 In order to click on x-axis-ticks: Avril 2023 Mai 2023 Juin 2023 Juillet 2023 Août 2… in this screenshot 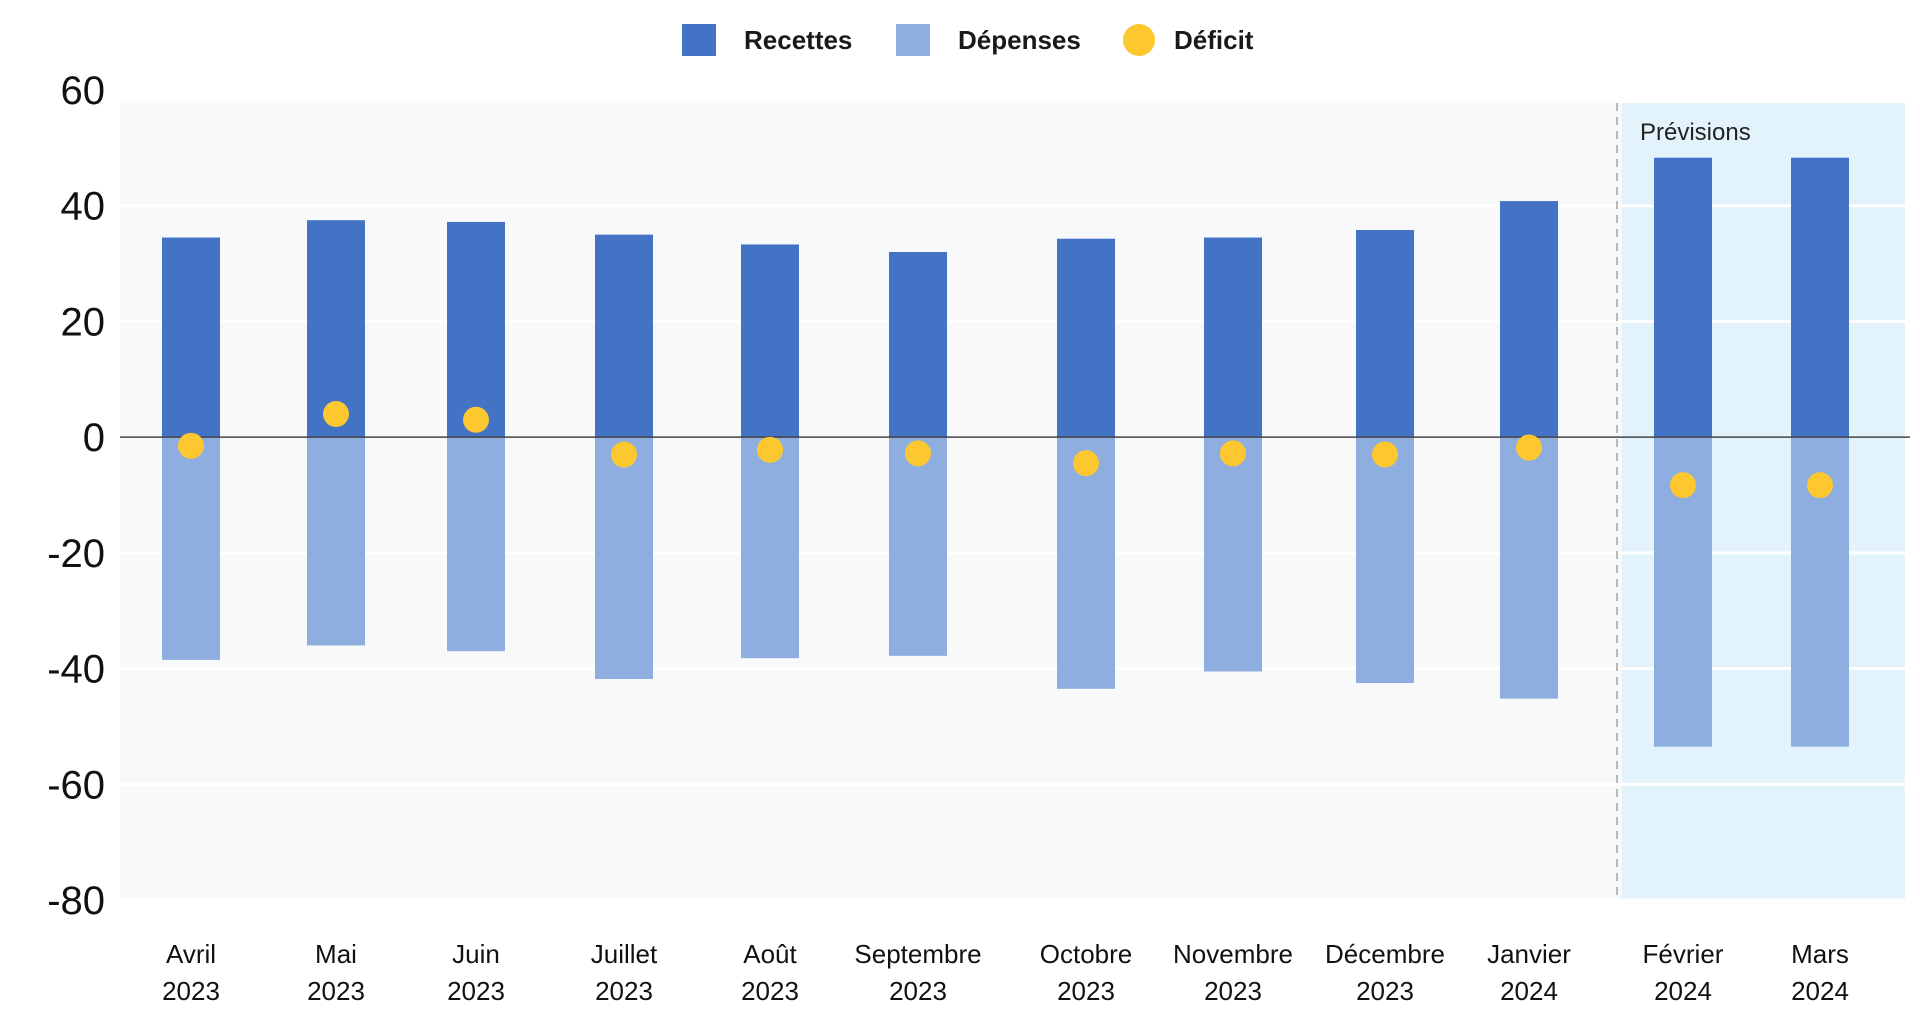, I will do `click(1005, 972)`.